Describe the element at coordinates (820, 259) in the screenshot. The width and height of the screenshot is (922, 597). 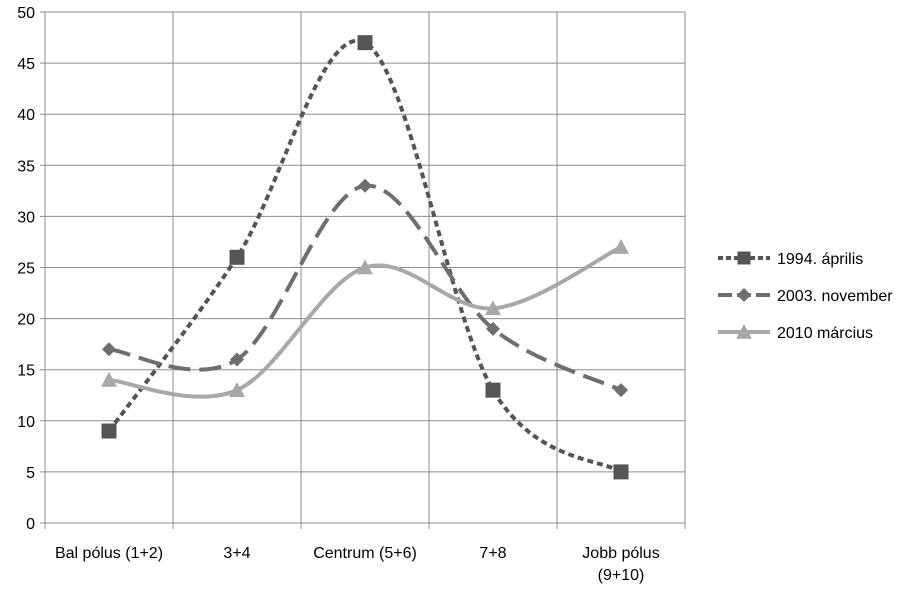
I see `legend-label: 1994. április` at that location.